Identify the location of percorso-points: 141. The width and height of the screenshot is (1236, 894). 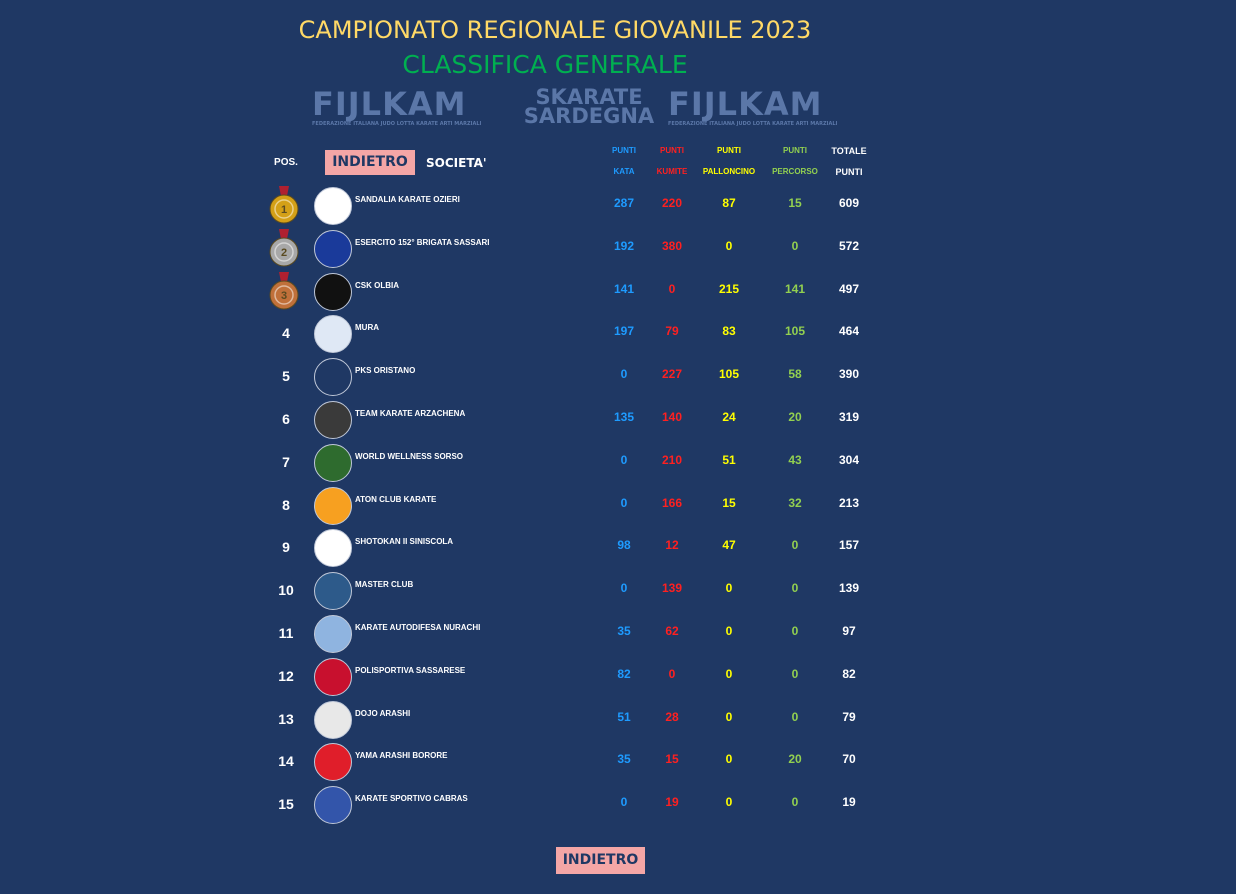
(795, 288).